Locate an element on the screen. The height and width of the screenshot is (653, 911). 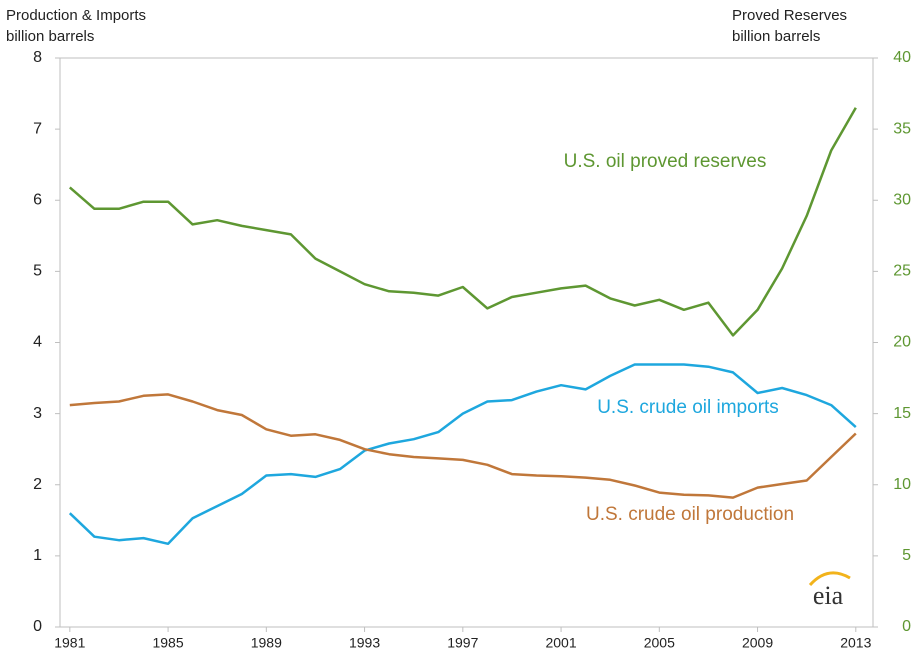
x-tick-label: 1993 is located at coordinates (364, 643).